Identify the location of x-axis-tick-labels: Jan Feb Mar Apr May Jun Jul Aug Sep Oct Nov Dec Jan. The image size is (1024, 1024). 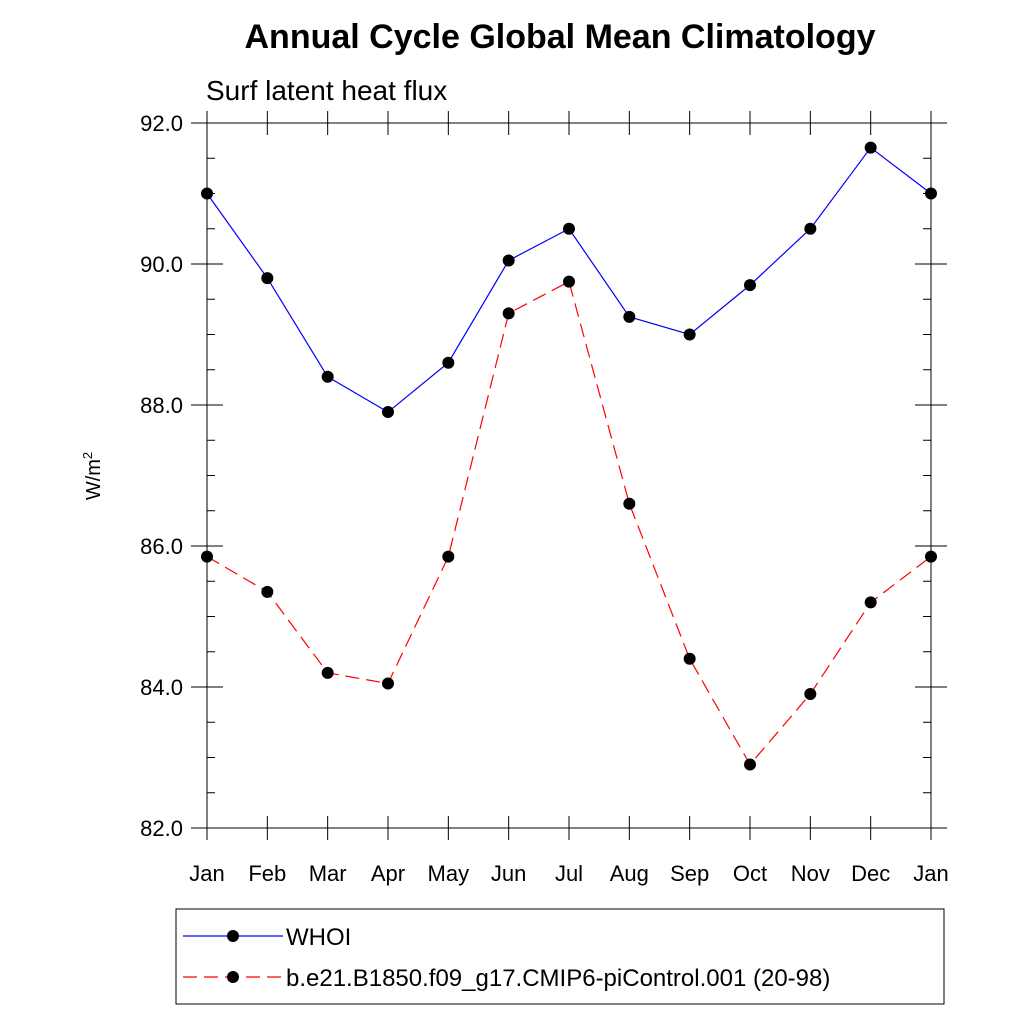
(568, 873).